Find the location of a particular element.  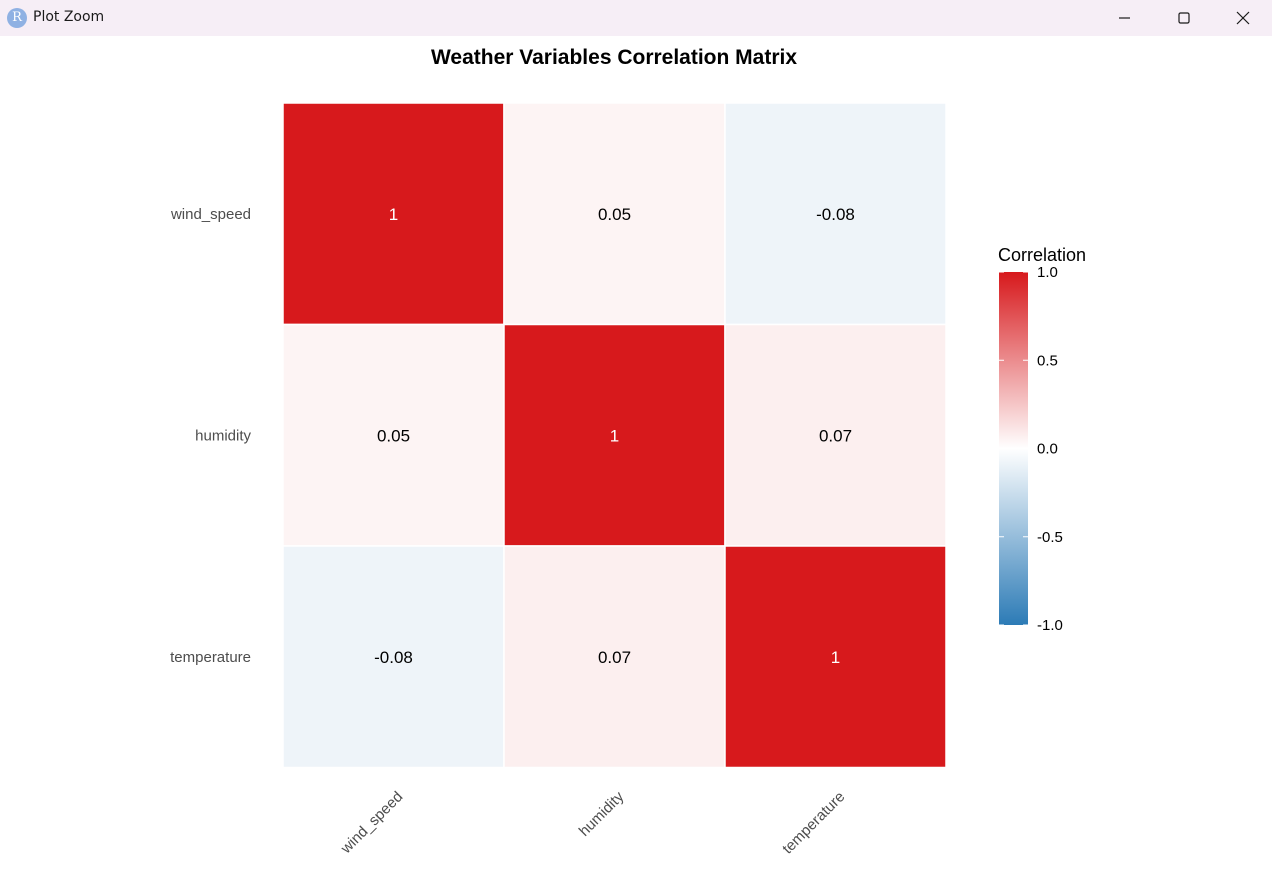

legend-tick-label: 0.5 is located at coordinates (1047, 360).